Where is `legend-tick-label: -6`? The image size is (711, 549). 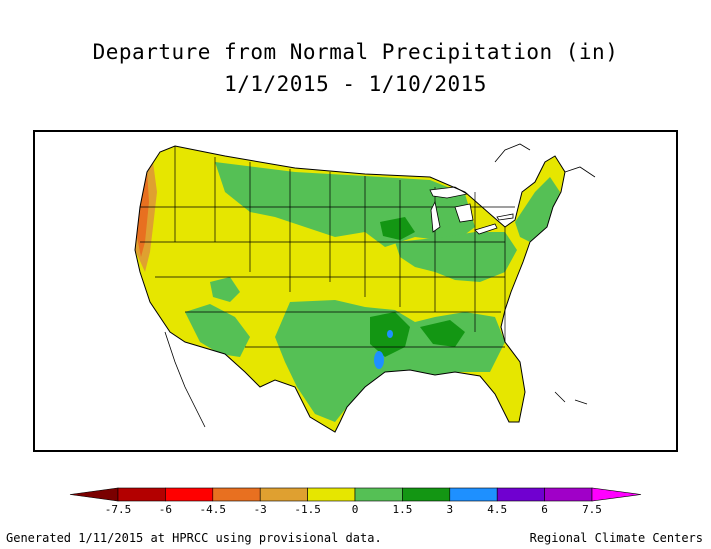
legend-tick-label: -6 is located at coordinates (165, 509).